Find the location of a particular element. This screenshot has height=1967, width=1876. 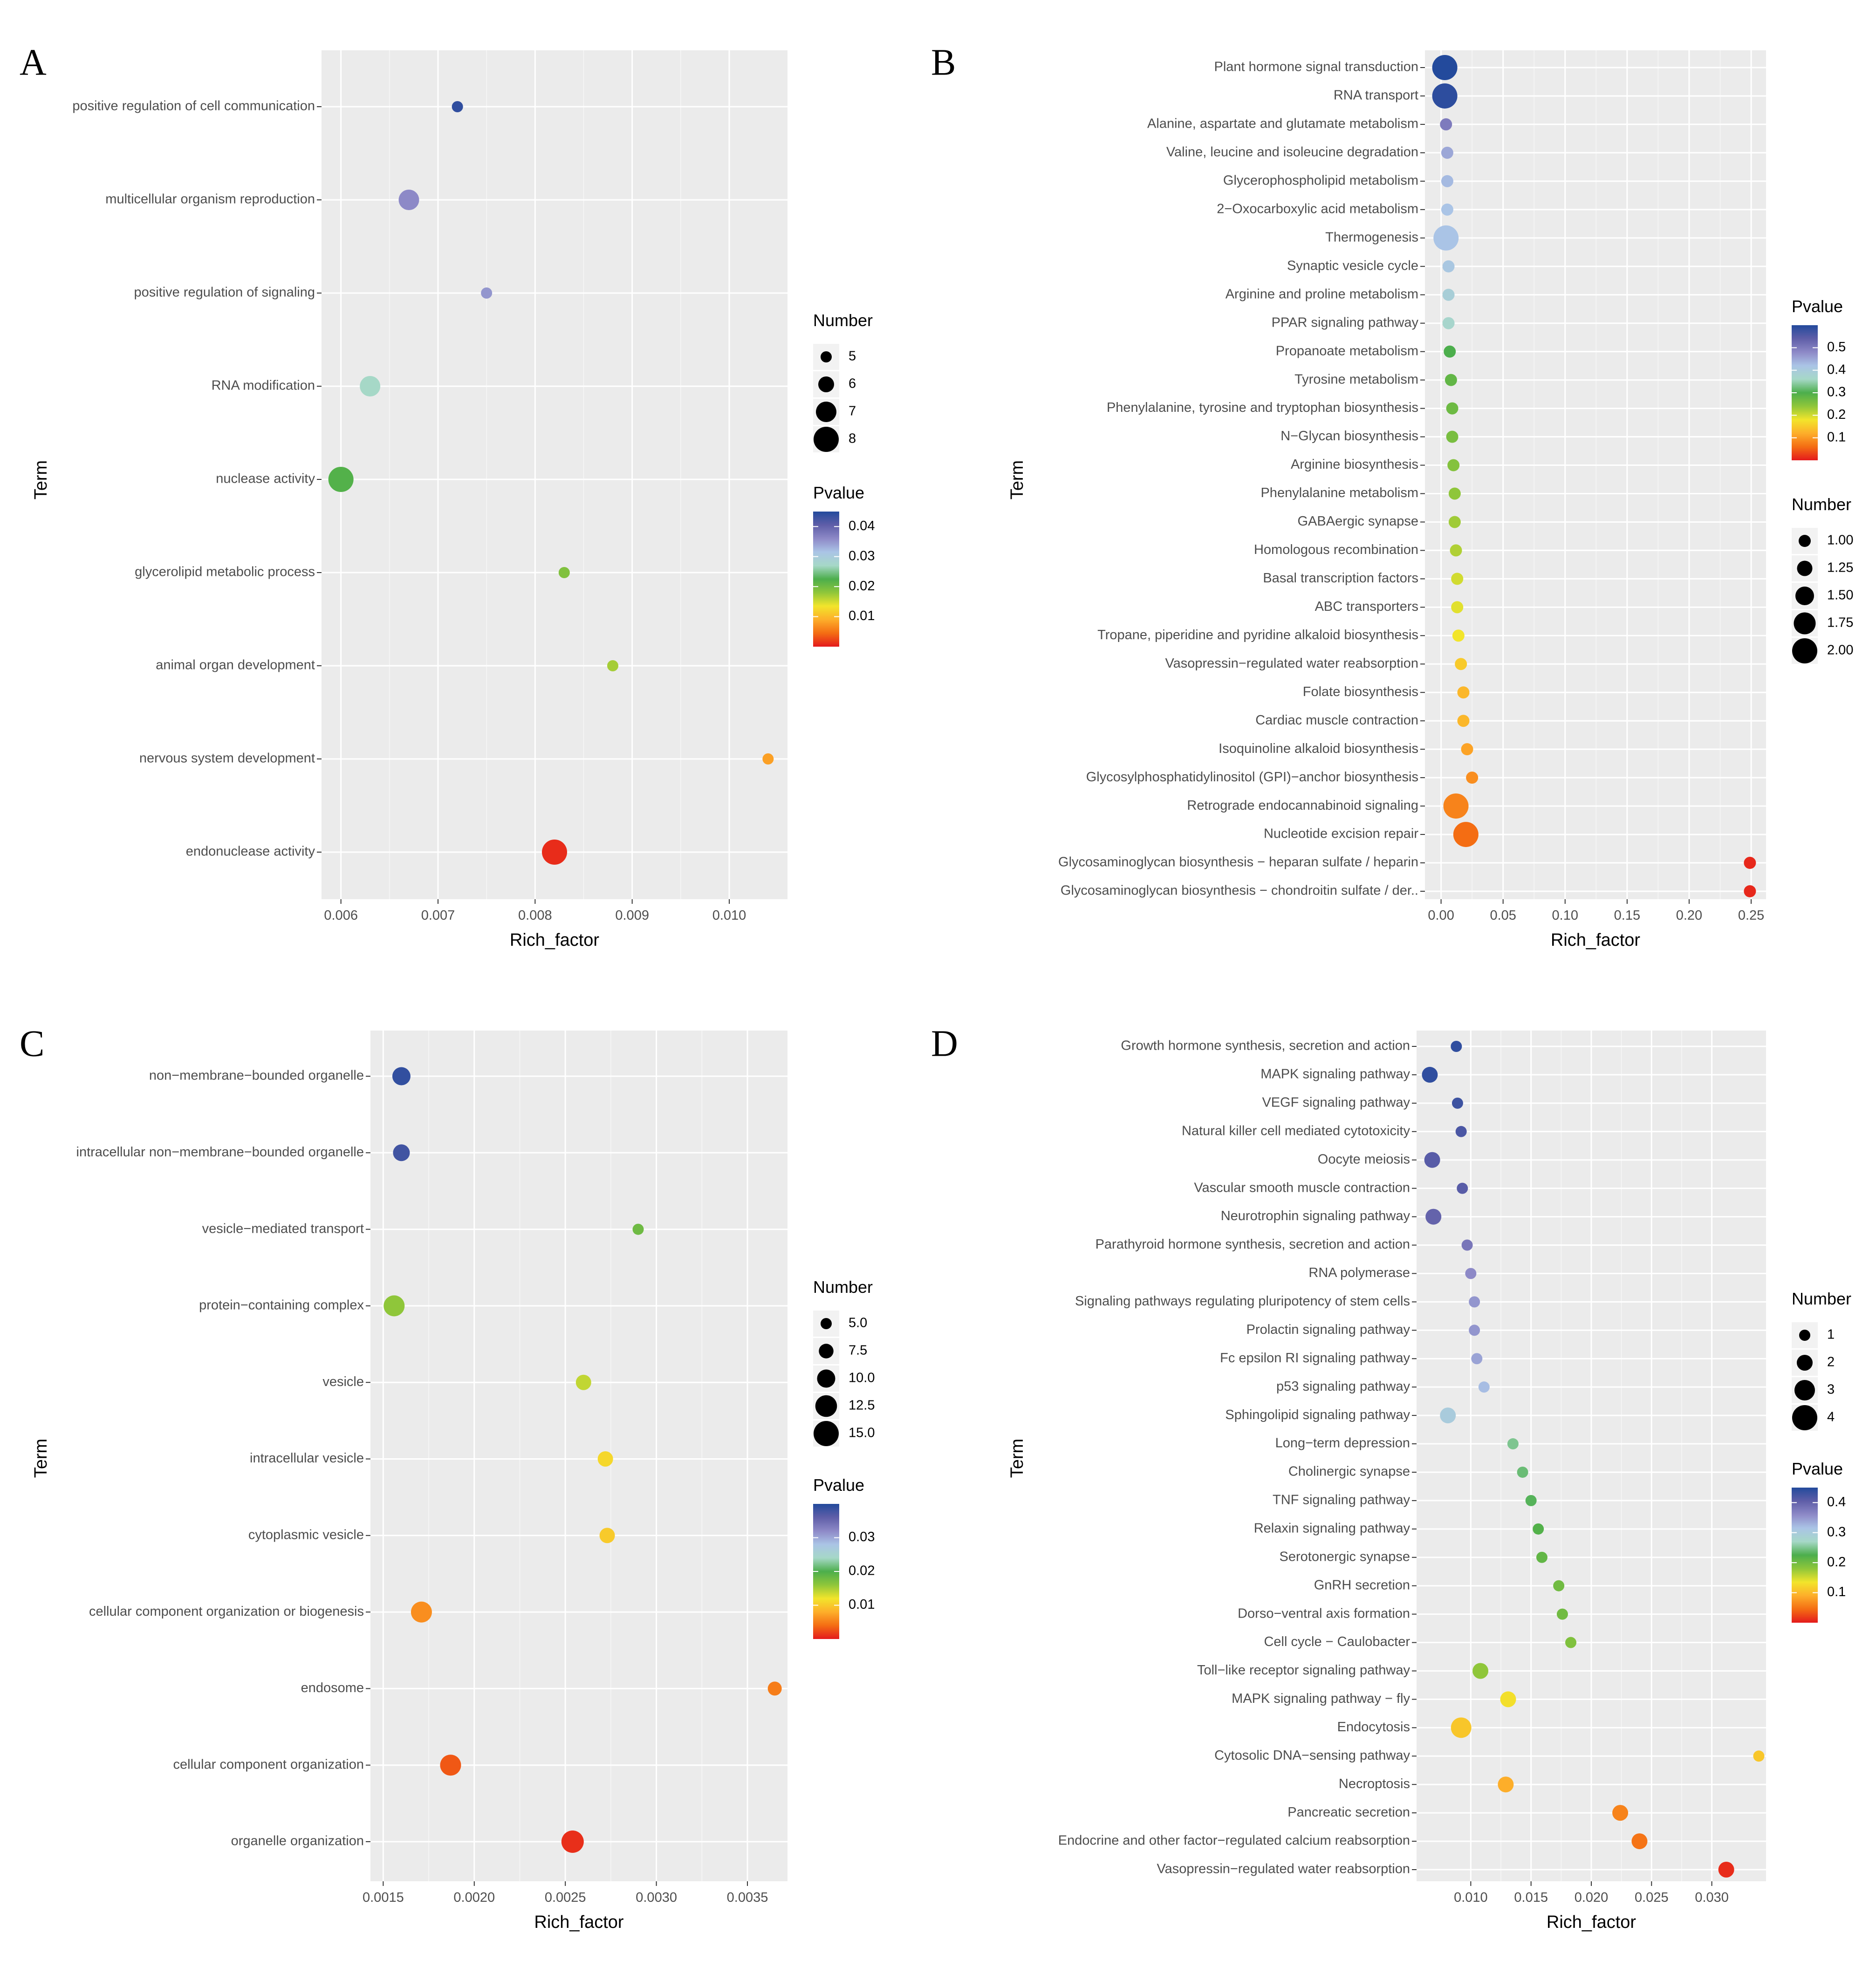

panel-a-letter: A is located at coordinates (34, 62).